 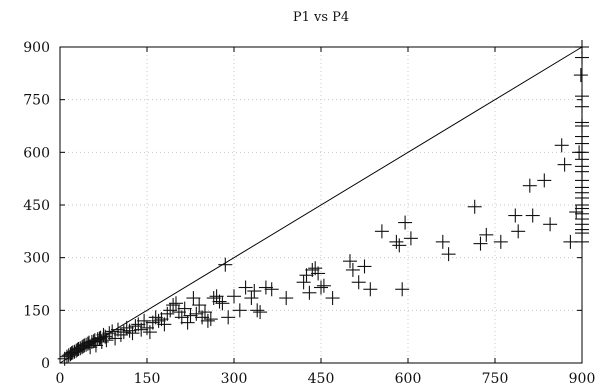 I want to click on chart-title: P1 vs P4, so click(x=321, y=17).